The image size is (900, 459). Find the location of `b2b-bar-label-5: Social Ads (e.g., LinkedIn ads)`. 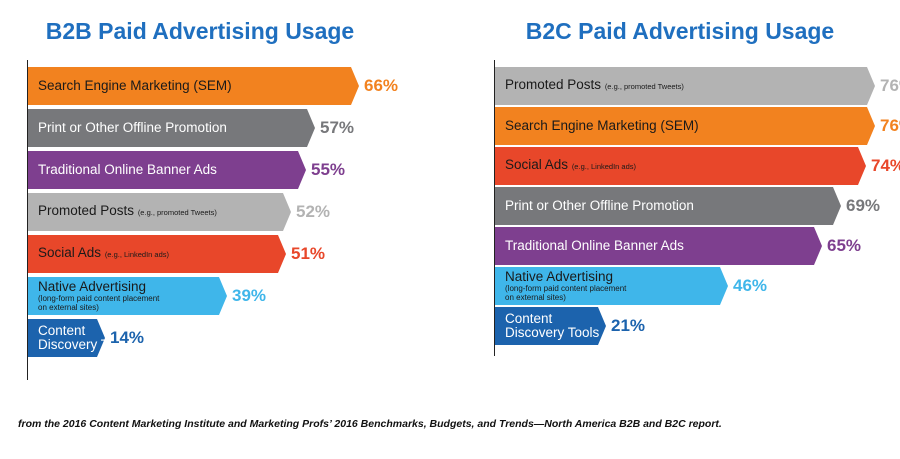

b2b-bar-label-5: Social Ads (e.g., LinkedIn ads) is located at coordinates (103, 254).